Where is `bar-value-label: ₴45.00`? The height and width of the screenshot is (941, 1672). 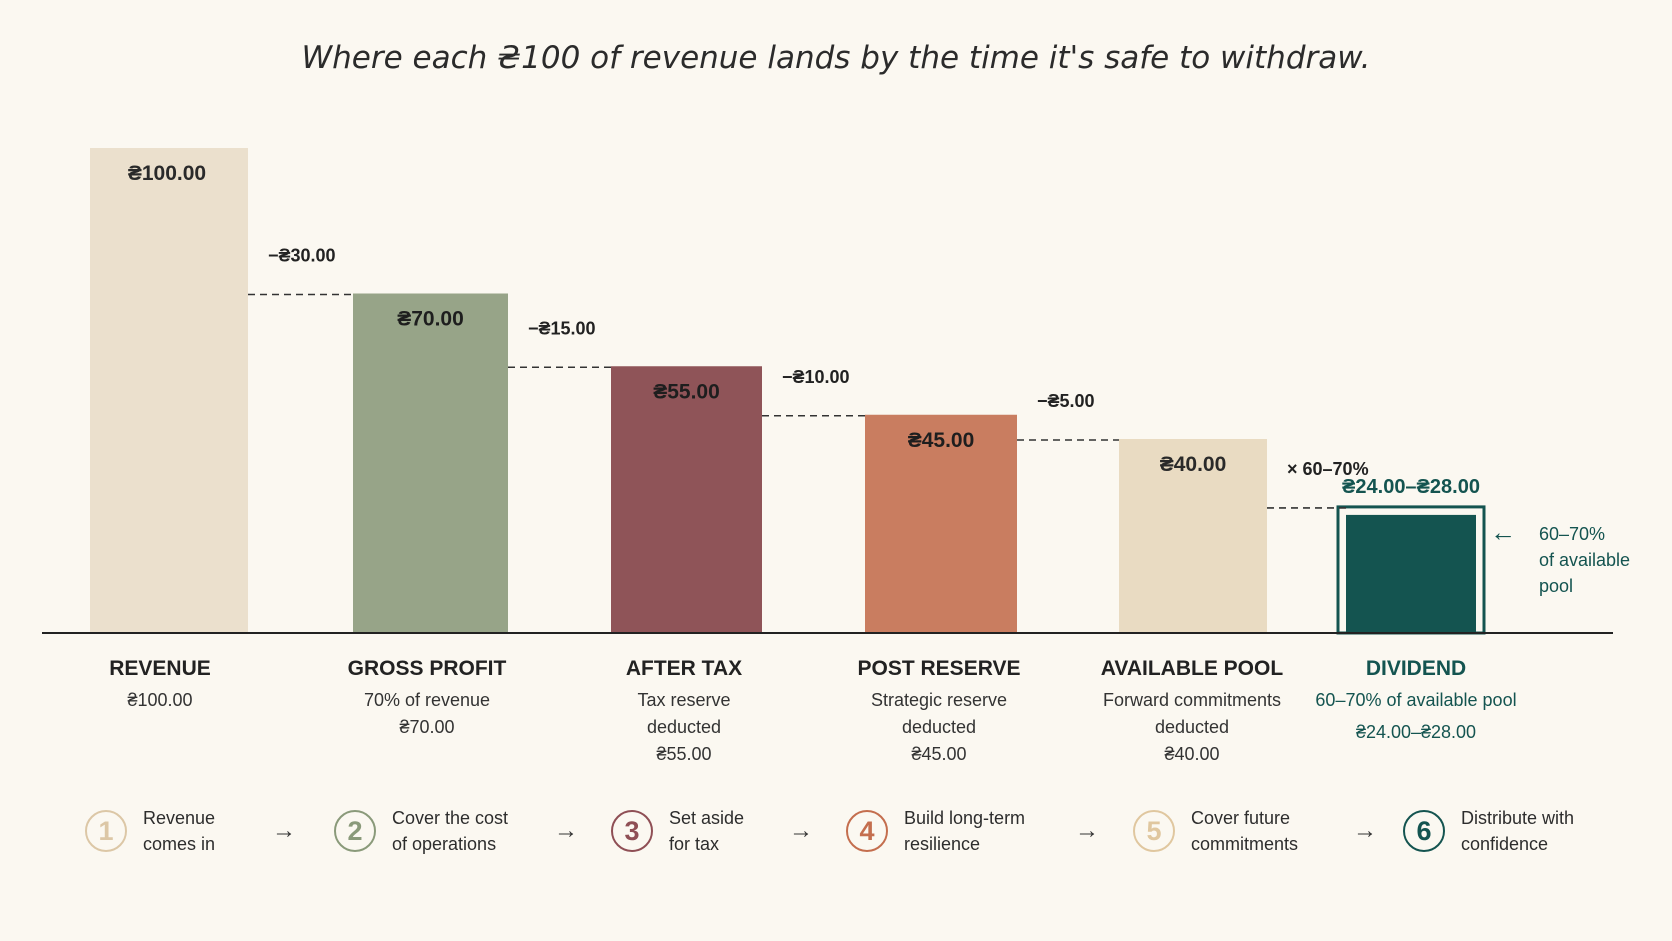 bar-value-label: ₴45.00 is located at coordinates (941, 440).